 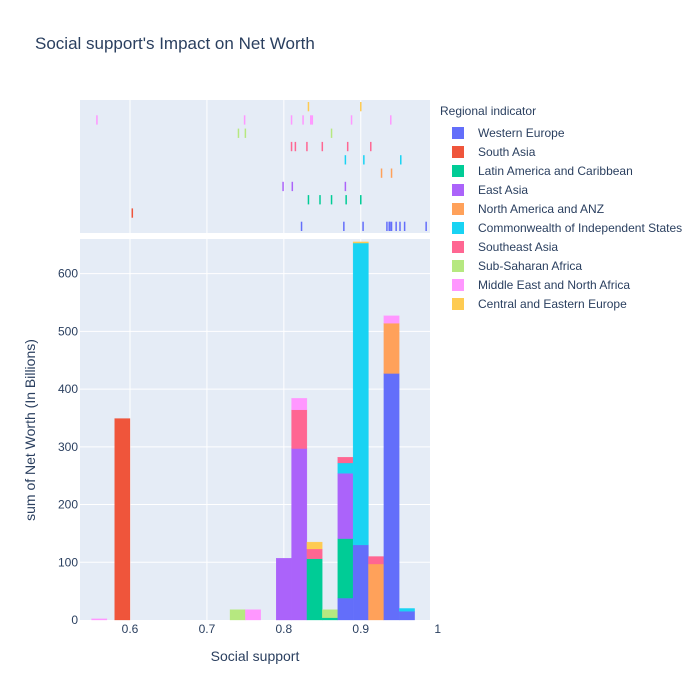 I want to click on y-tick-label: 0, so click(x=74, y=620).